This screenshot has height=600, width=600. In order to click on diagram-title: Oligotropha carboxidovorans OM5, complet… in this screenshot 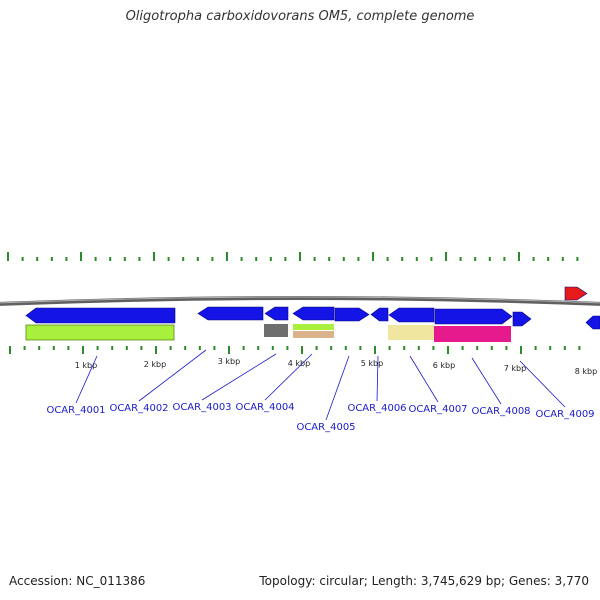, I will do `click(300, 16)`.